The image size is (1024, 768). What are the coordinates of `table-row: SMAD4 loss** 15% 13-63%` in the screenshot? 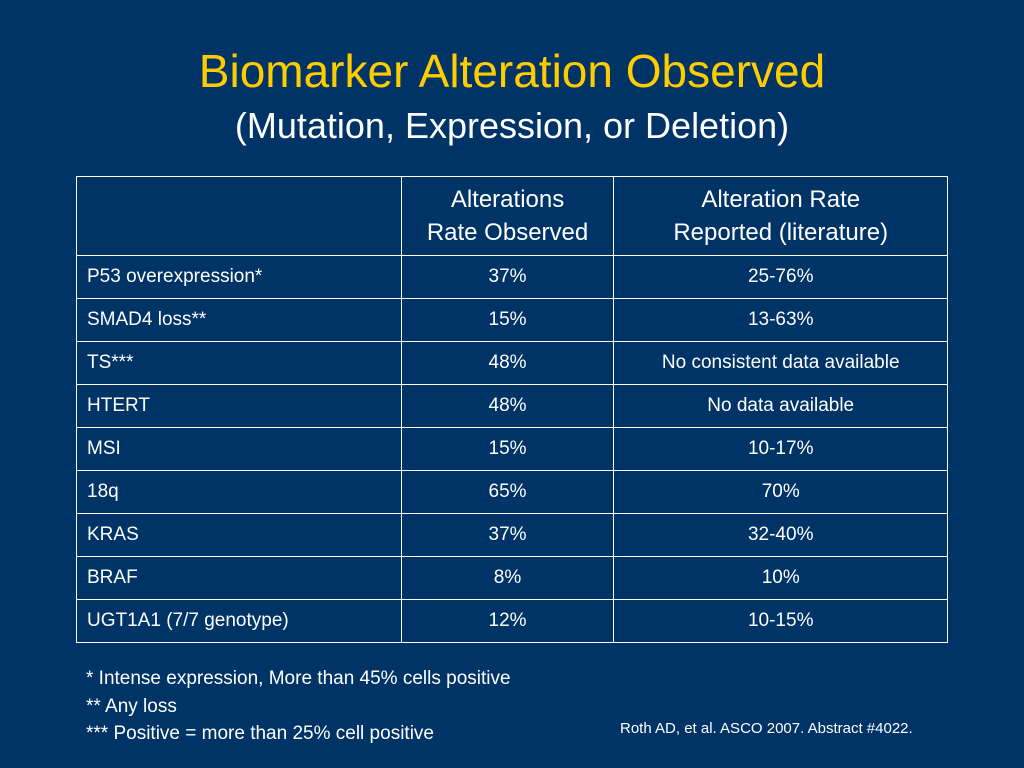 It's located at (512, 320).